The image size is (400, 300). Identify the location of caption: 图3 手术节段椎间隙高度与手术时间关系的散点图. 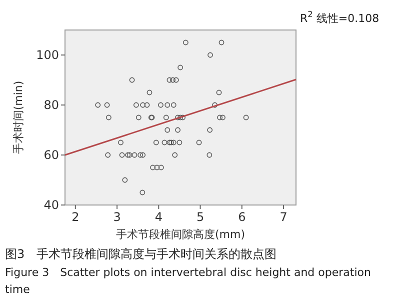
(141, 254).